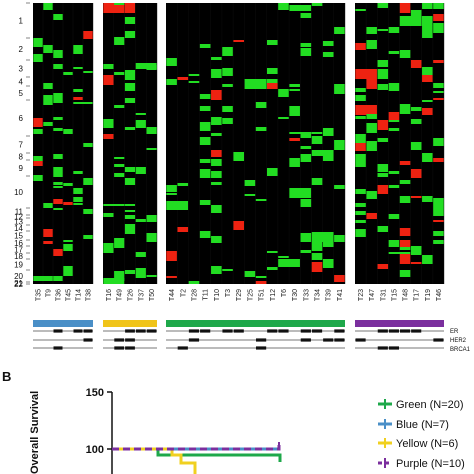 The image size is (474, 474). What do you see at coordinates (430, 464) in the screenshot?
I see `legend-label: Purple (N=10)` at bounding box center [430, 464].